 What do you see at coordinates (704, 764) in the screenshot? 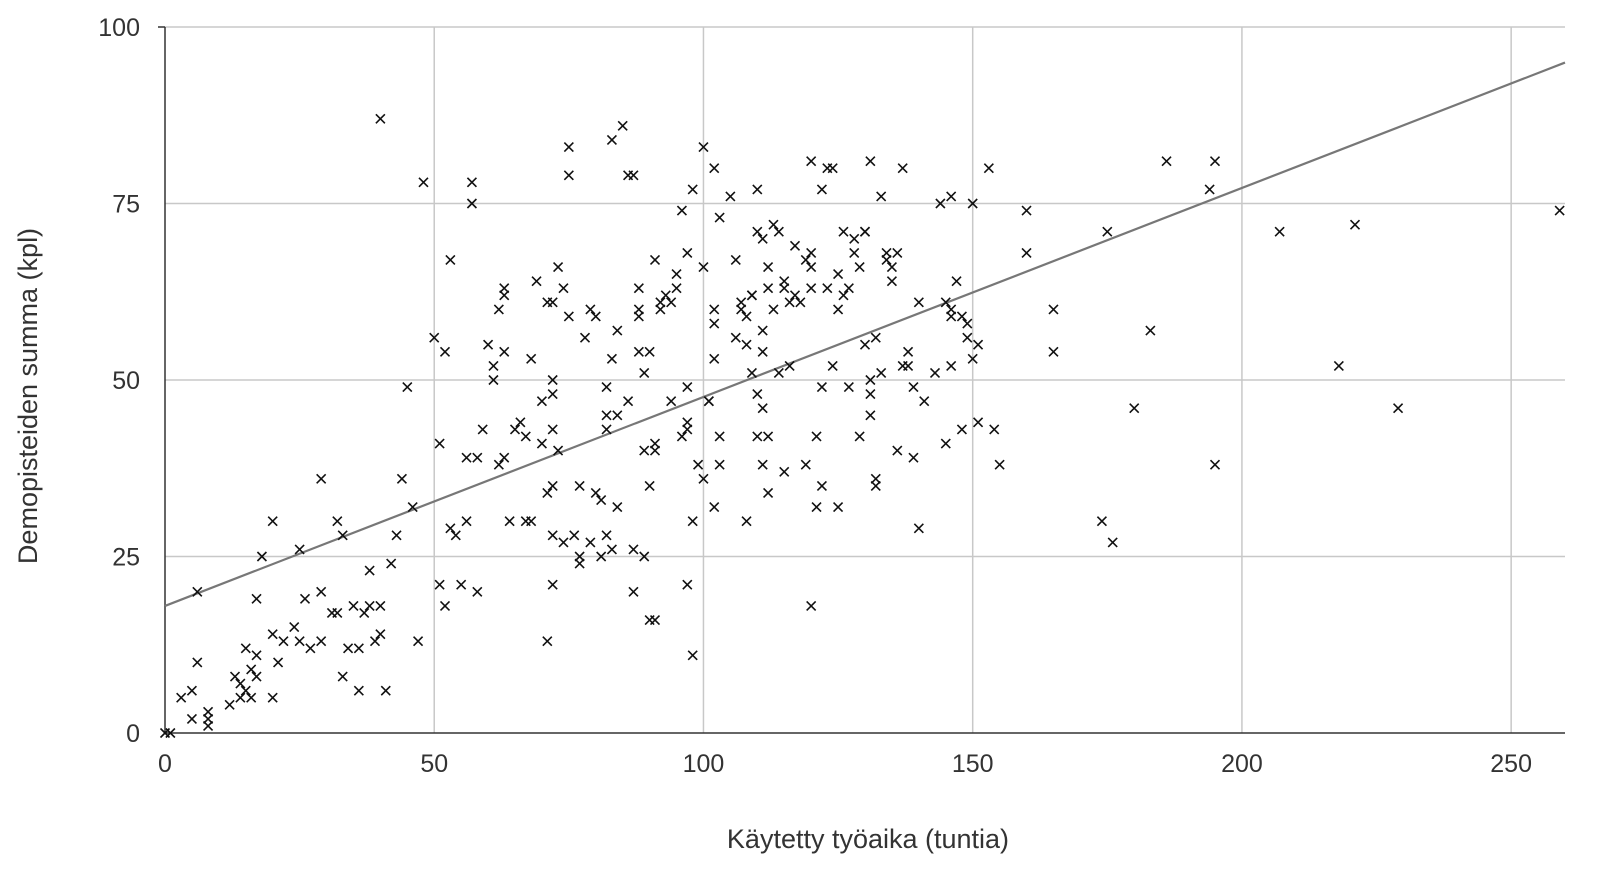
I see `x-tick-label: 100` at bounding box center [704, 764].